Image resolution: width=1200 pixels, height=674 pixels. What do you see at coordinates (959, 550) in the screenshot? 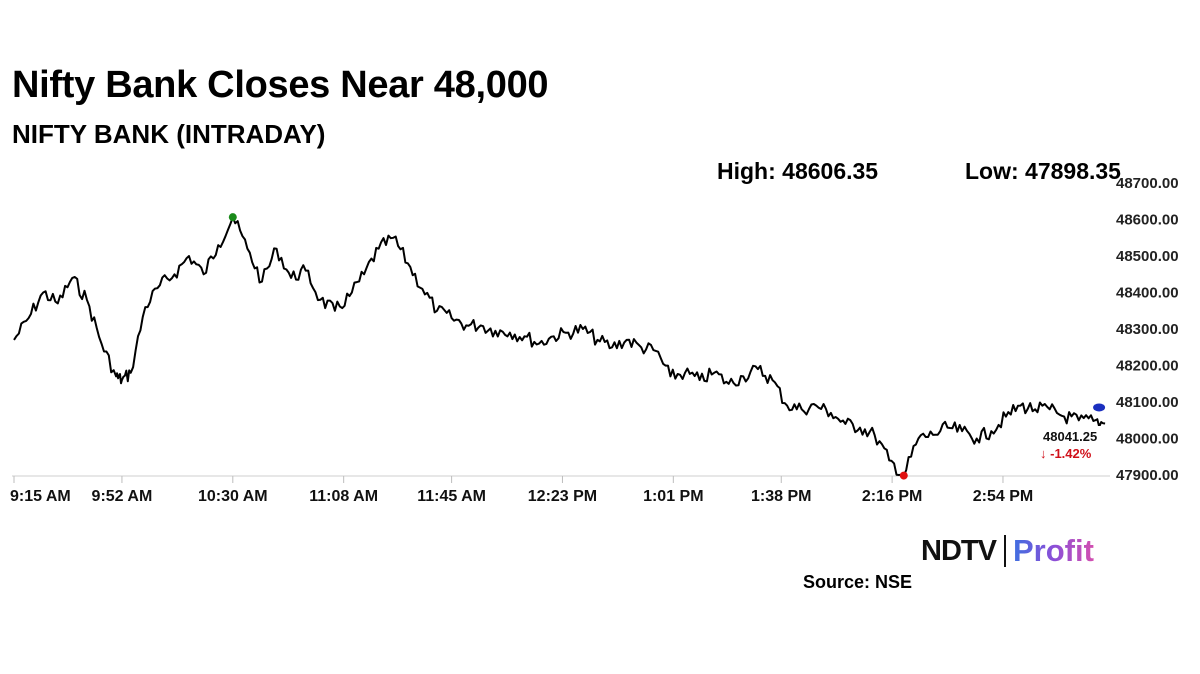
I see `ndtv-wordmark: NDTV` at bounding box center [959, 550].